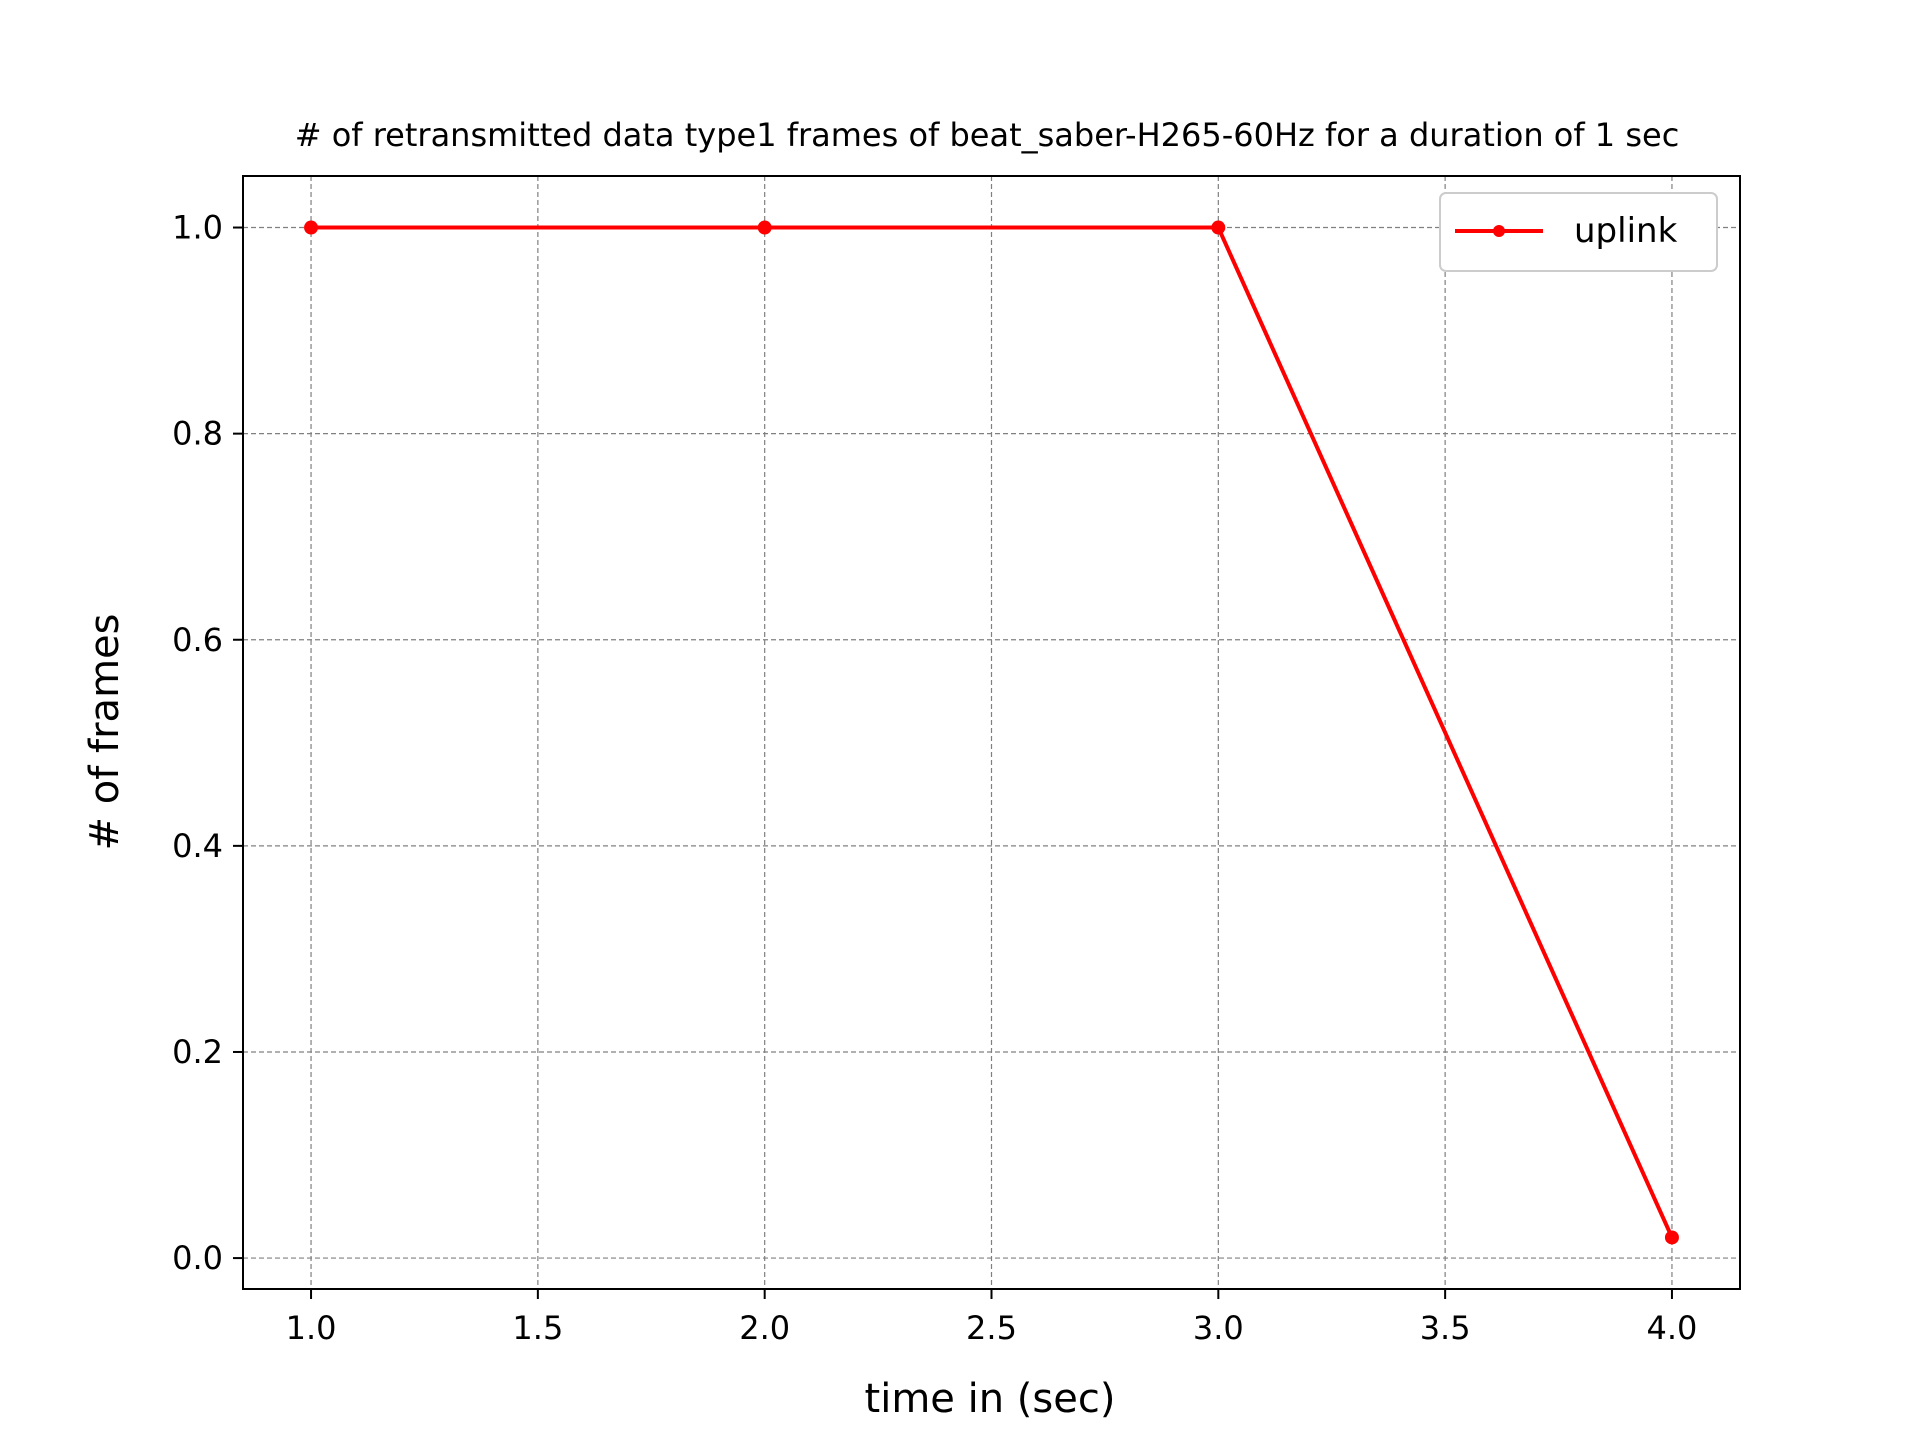  I want to click on y-tick-label: 0.2, so click(197, 1052).